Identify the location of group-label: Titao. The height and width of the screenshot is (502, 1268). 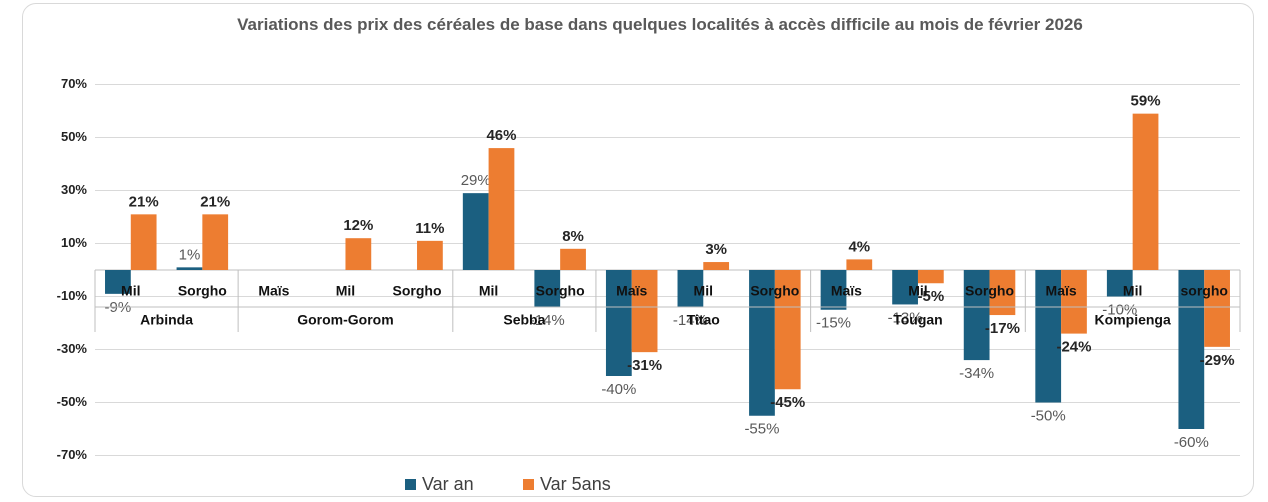
(703, 320).